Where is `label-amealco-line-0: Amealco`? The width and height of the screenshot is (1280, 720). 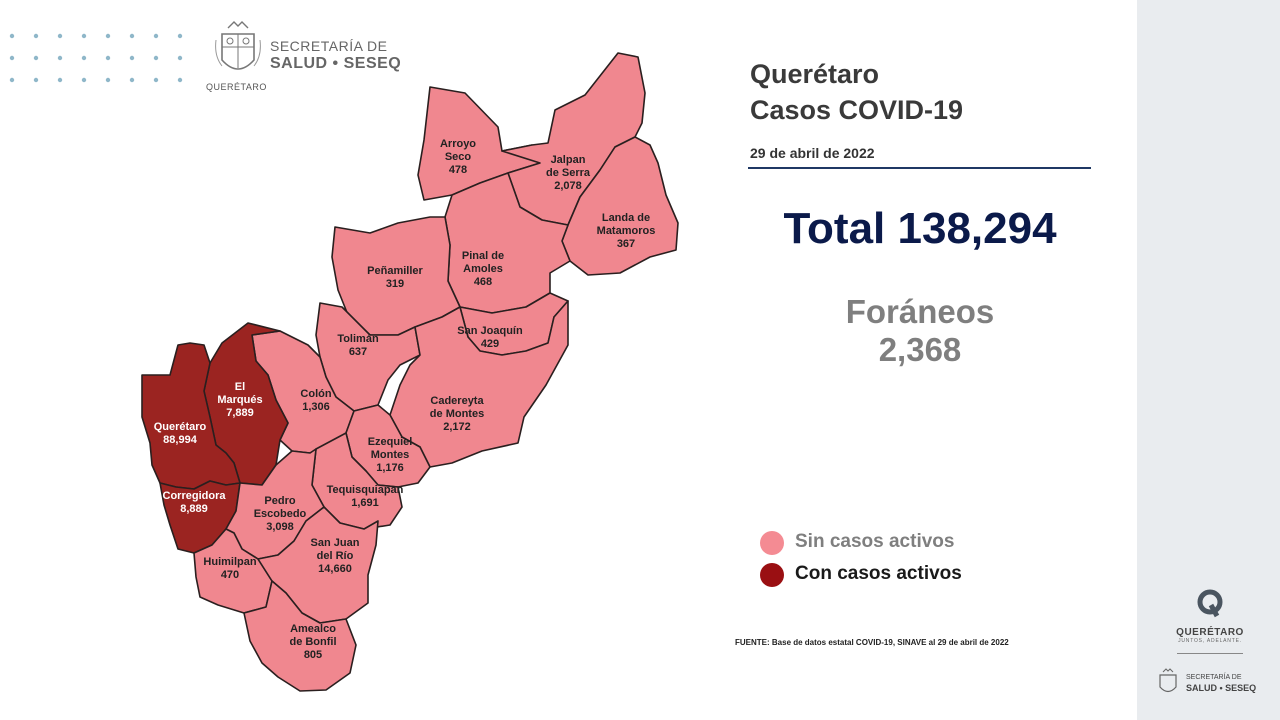
label-amealco-line-0: Amealco is located at coordinates (313, 629).